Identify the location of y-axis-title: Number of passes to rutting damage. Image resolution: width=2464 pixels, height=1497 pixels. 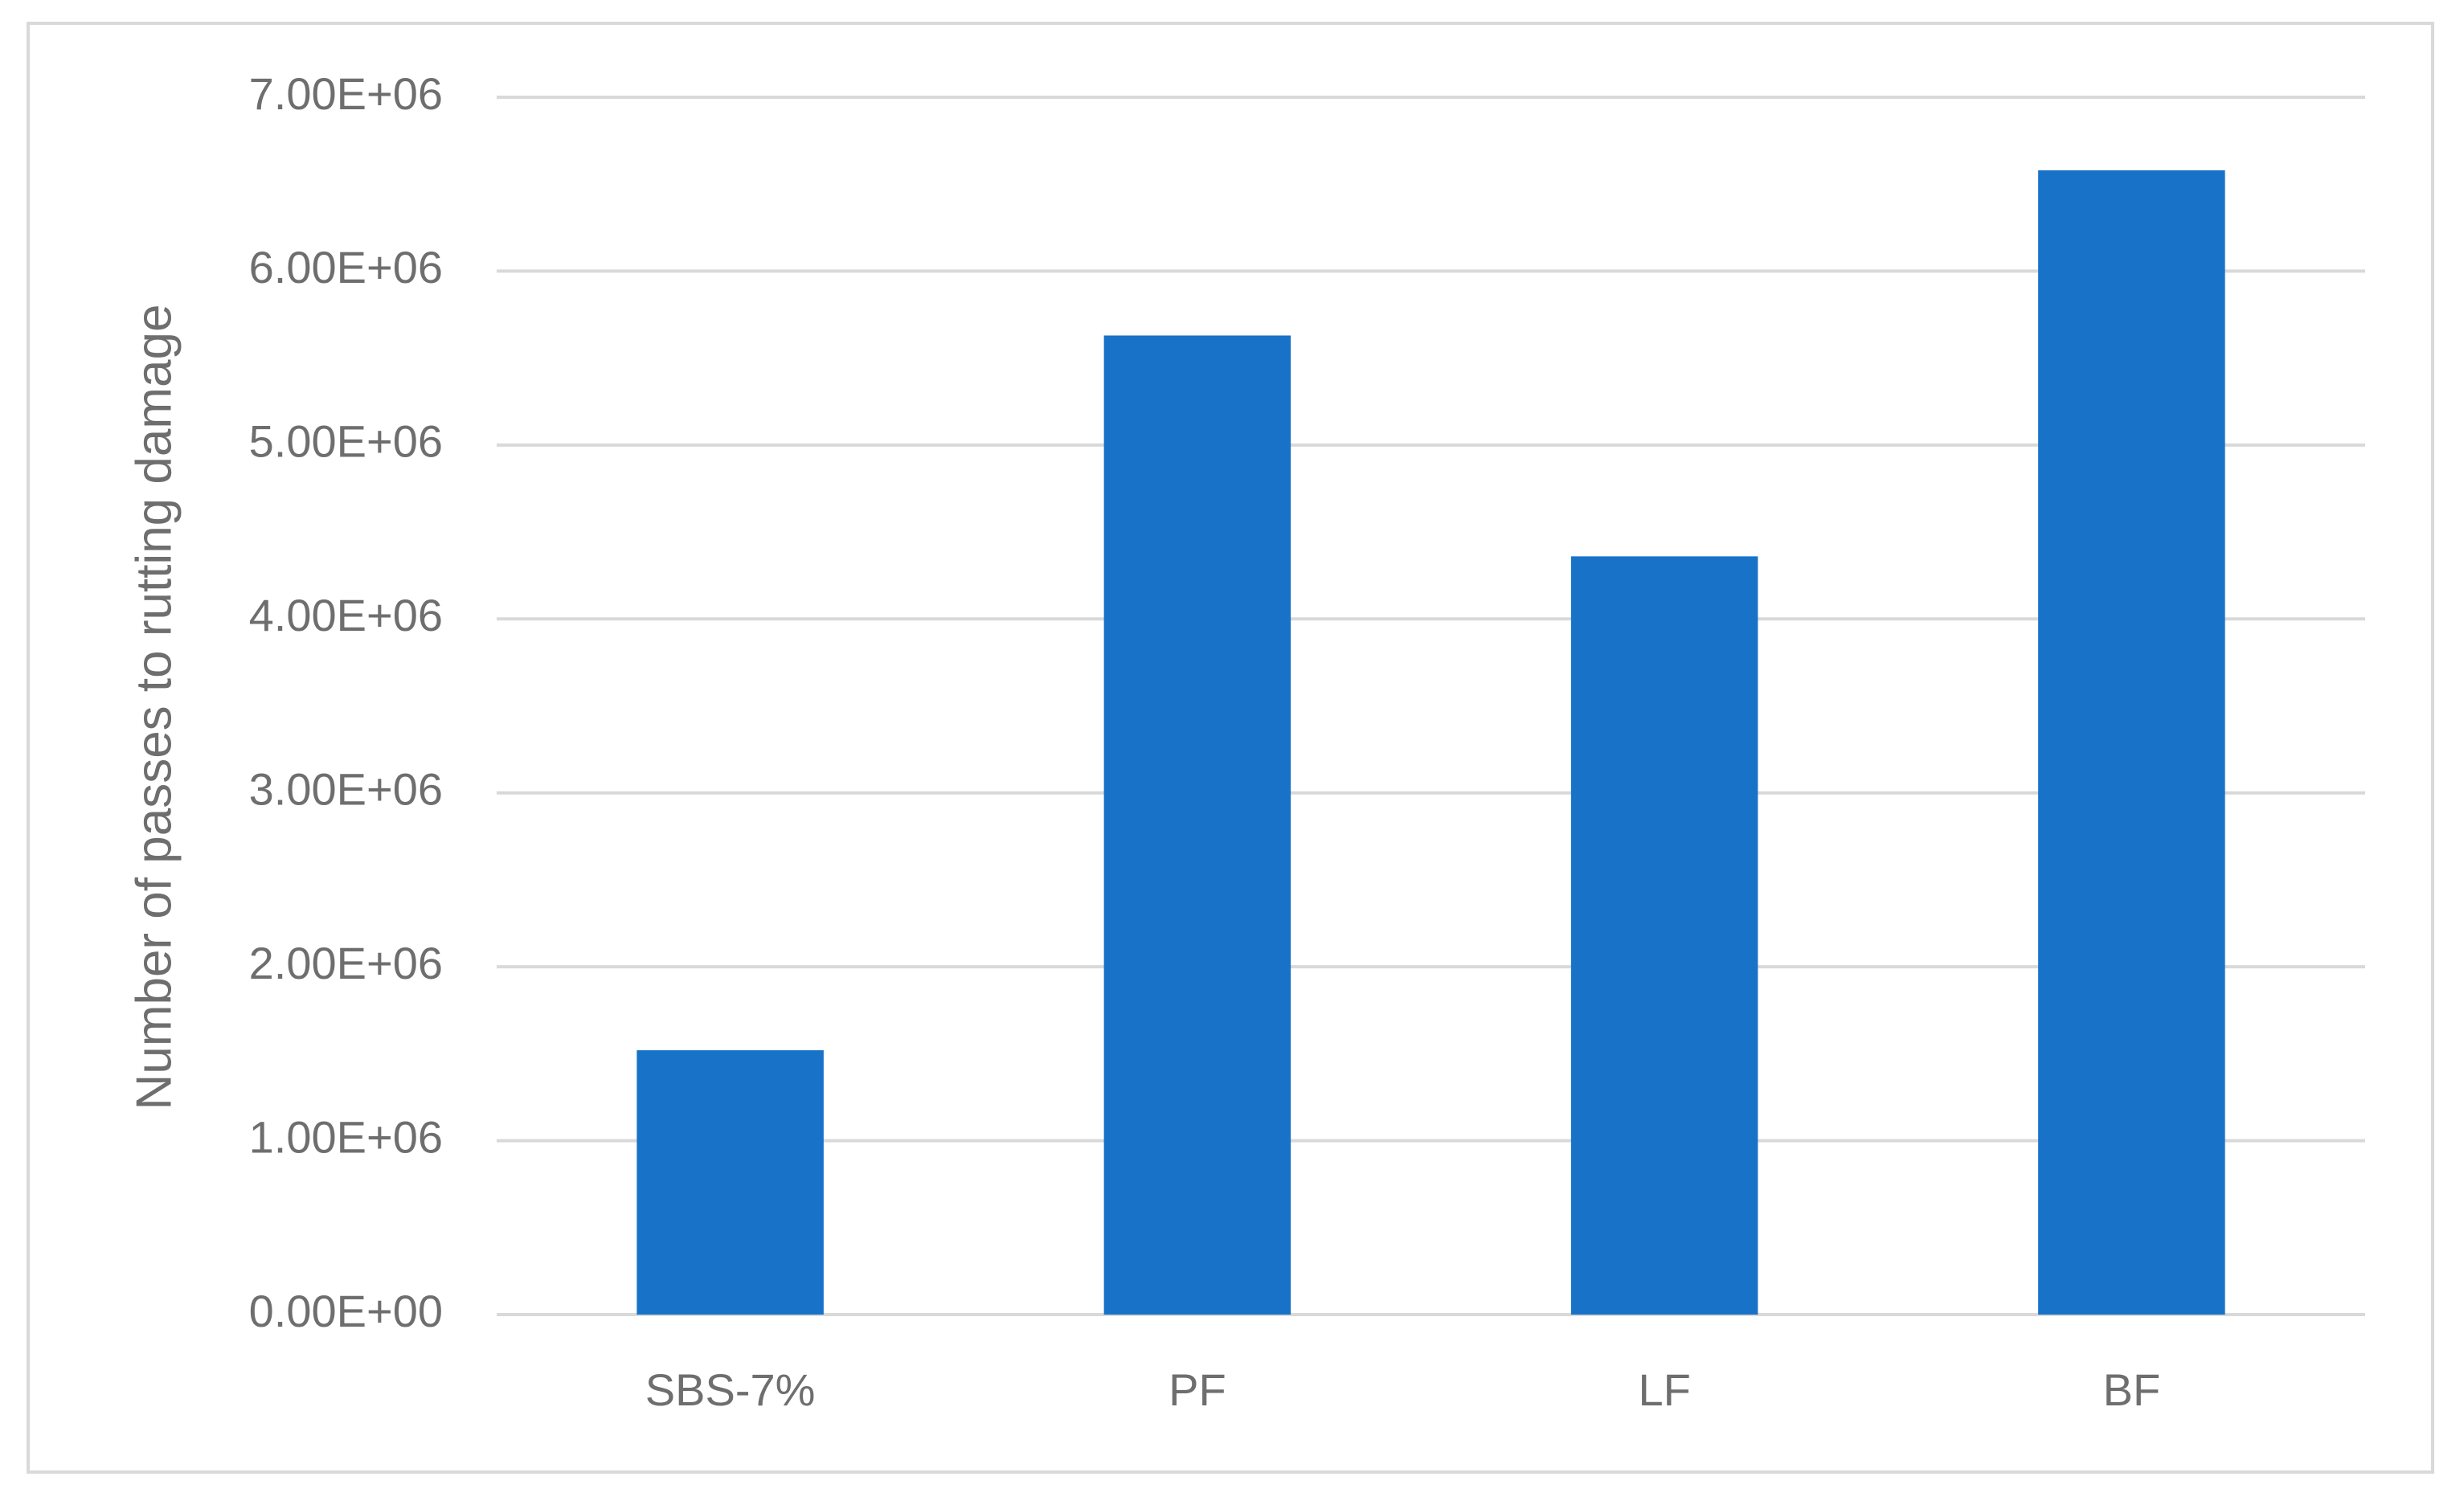
(154, 707).